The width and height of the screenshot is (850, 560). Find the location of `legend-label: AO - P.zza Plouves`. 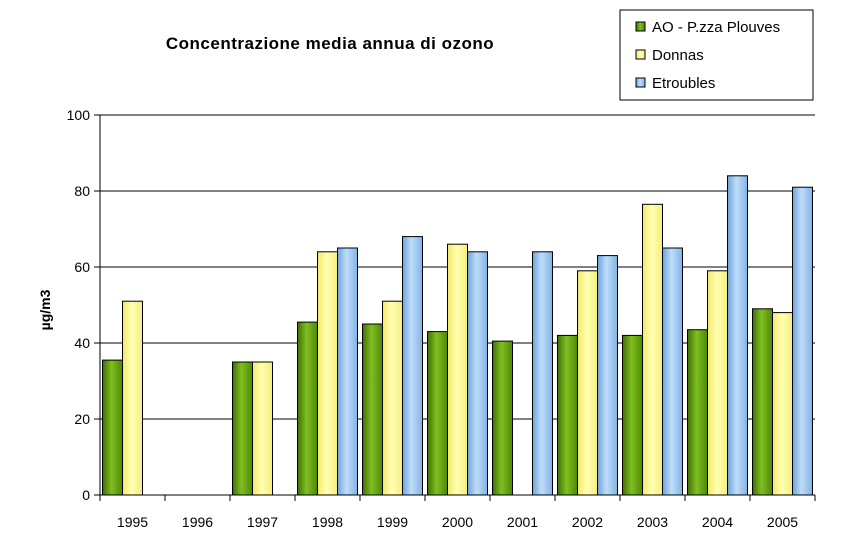

legend-label: AO - P.zza Plouves is located at coordinates (716, 27).